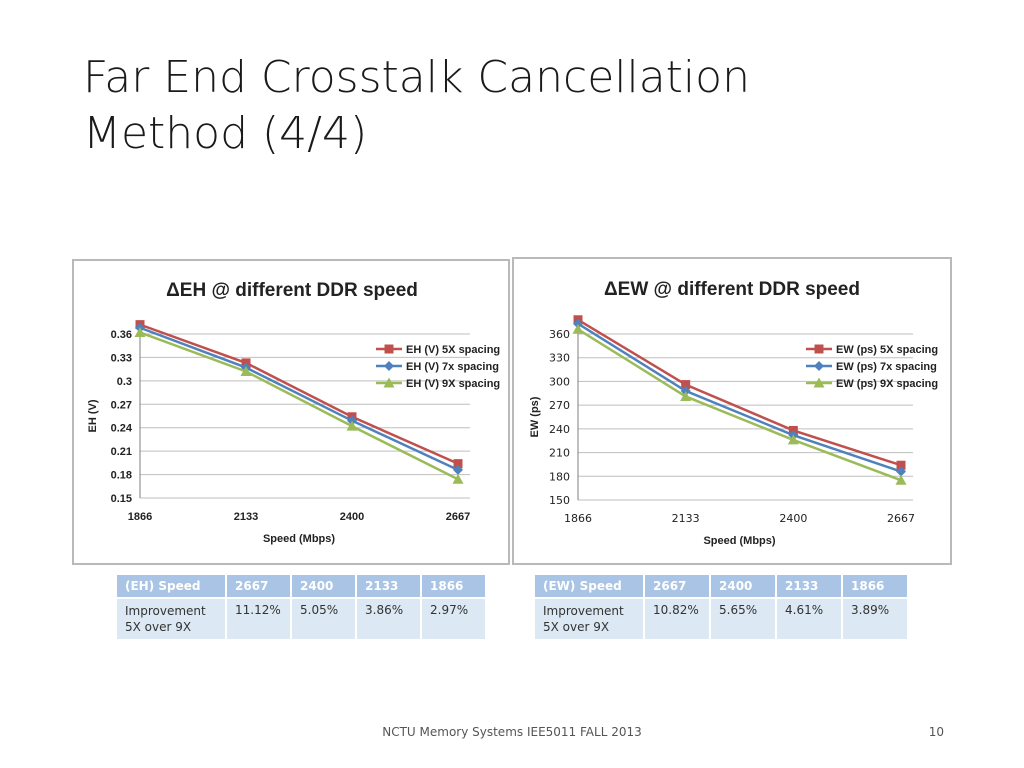 The width and height of the screenshot is (1024, 768). I want to click on y-tick-label: 180, so click(559, 476).